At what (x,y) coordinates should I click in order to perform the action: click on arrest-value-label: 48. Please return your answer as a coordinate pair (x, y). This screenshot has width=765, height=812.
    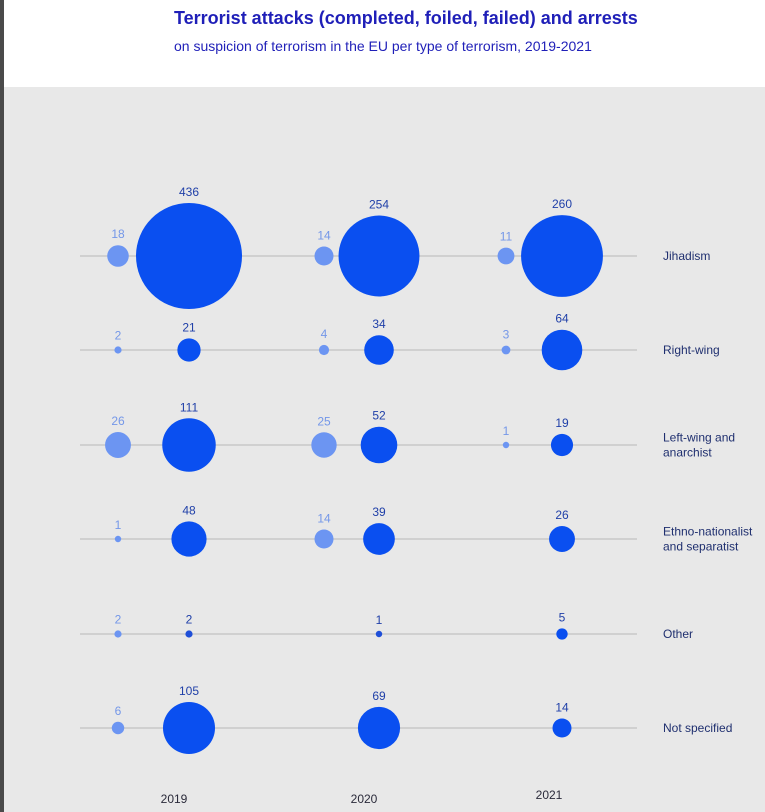
    Looking at the image, I should click on (189, 510).